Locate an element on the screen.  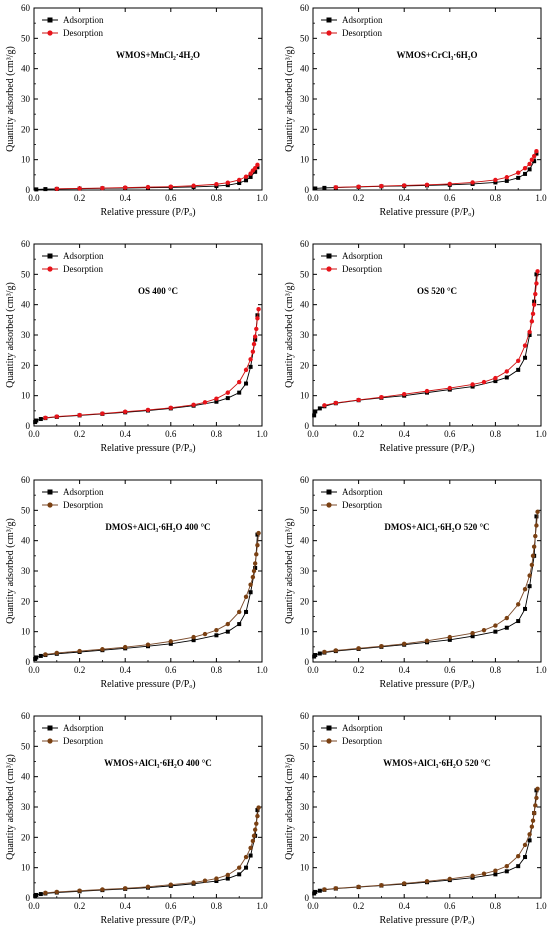
y-tick-label: 40 is located at coordinates (26, 305).